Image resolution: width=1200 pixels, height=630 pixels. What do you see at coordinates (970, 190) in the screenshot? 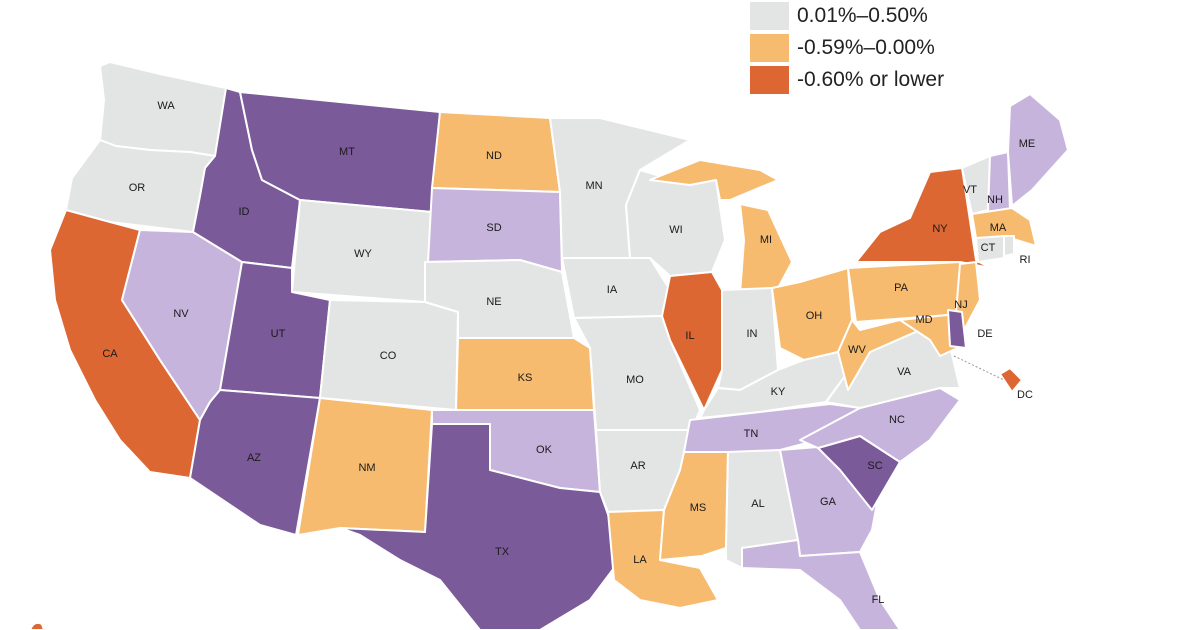
I see `label-VT: VT` at bounding box center [970, 190].